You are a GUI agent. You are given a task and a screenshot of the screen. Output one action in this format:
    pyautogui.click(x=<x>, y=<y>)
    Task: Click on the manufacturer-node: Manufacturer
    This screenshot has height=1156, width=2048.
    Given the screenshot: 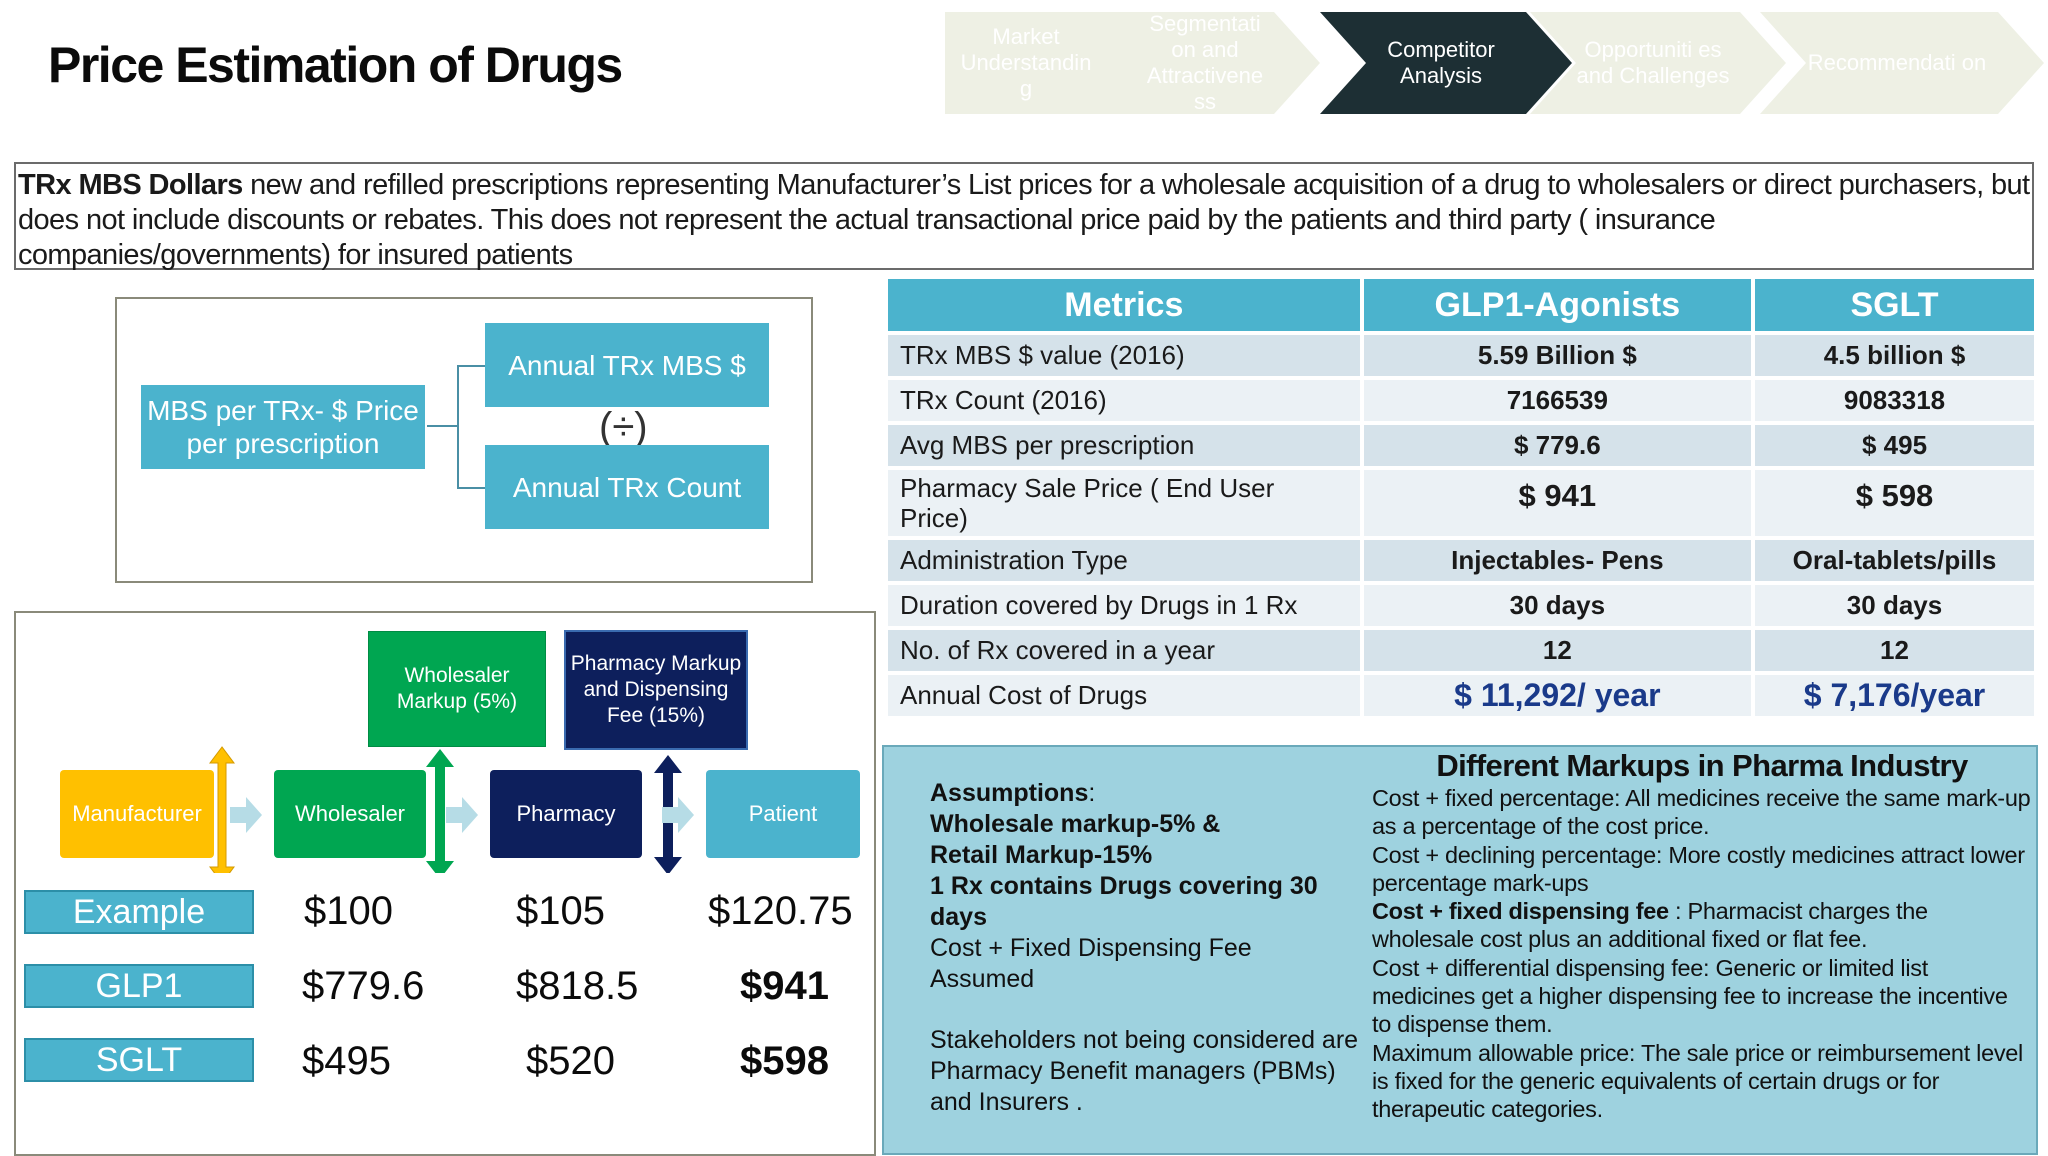 What is the action you would take?
    pyautogui.click(x=137, y=814)
    